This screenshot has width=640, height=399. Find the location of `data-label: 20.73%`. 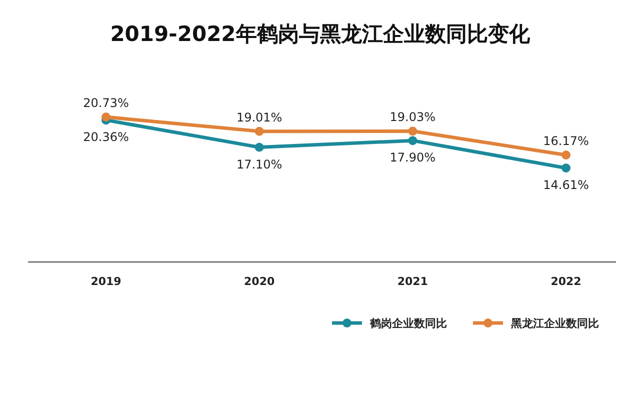

data-label: 20.73% is located at coordinates (106, 103).